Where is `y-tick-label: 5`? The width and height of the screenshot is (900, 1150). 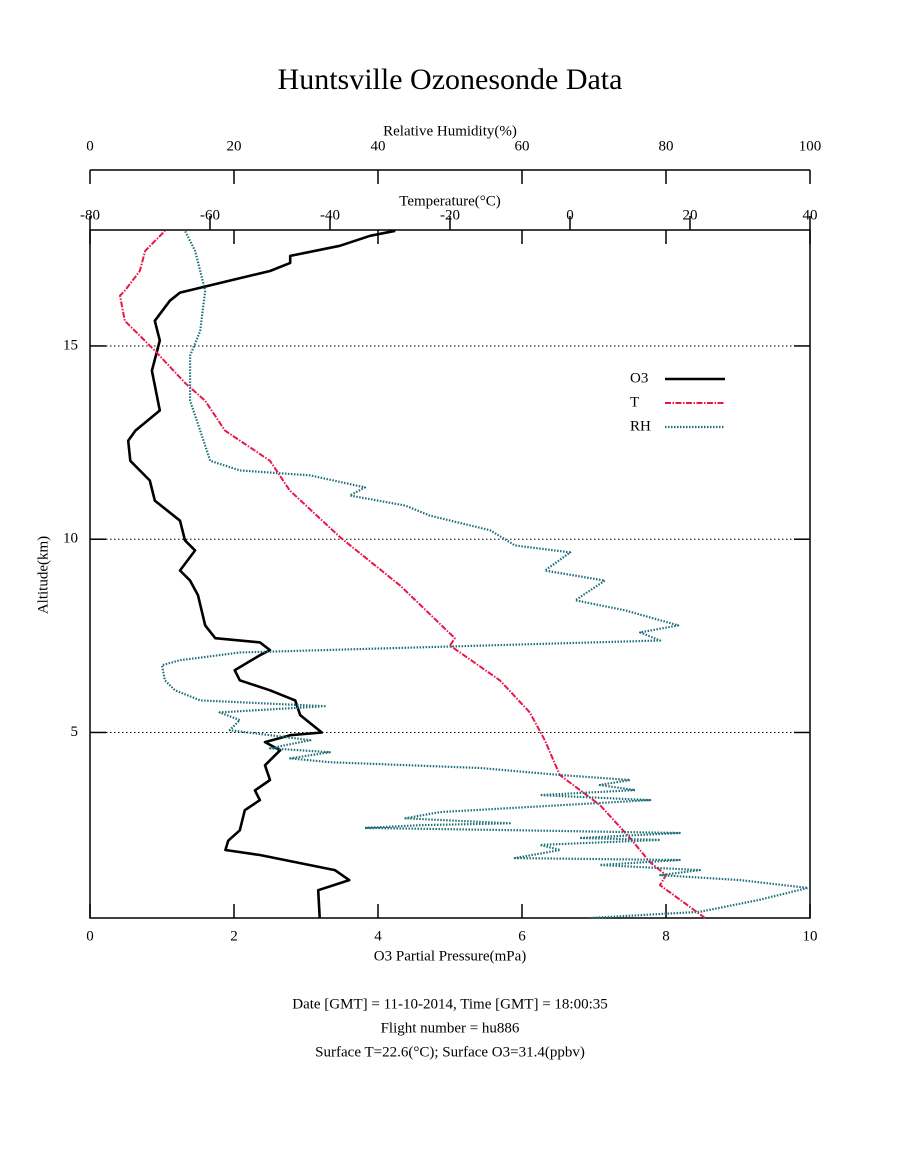
y-tick-label: 5 is located at coordinates (75, 732).